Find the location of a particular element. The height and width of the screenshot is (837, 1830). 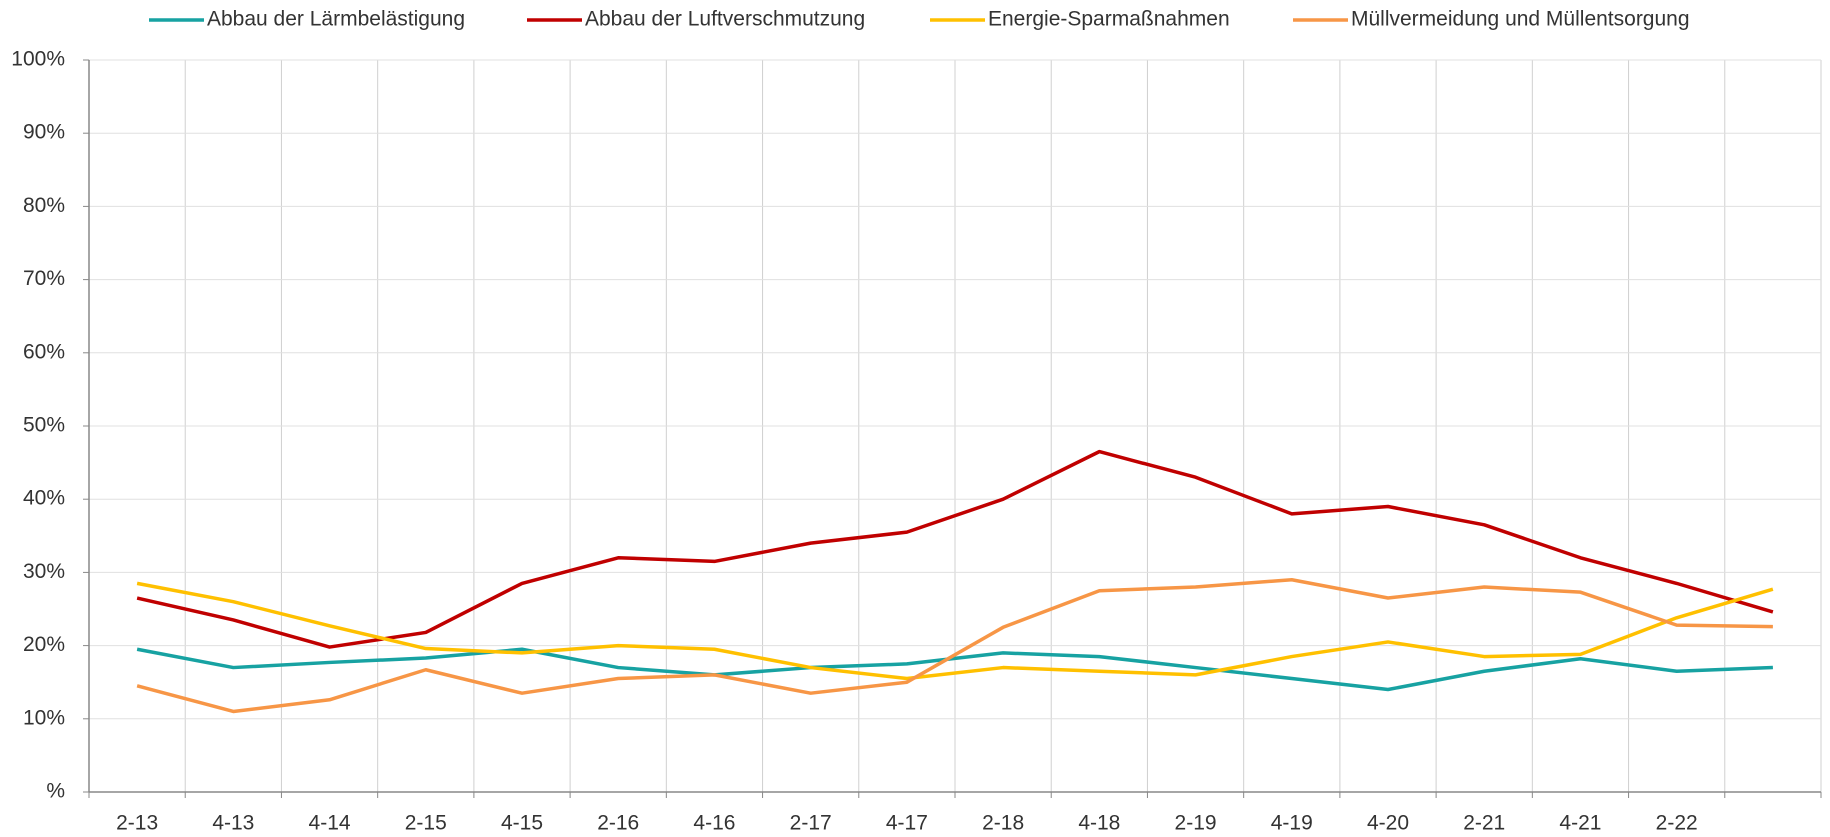

x-tick-label: 4-13 is located at coordinates (233, 823).